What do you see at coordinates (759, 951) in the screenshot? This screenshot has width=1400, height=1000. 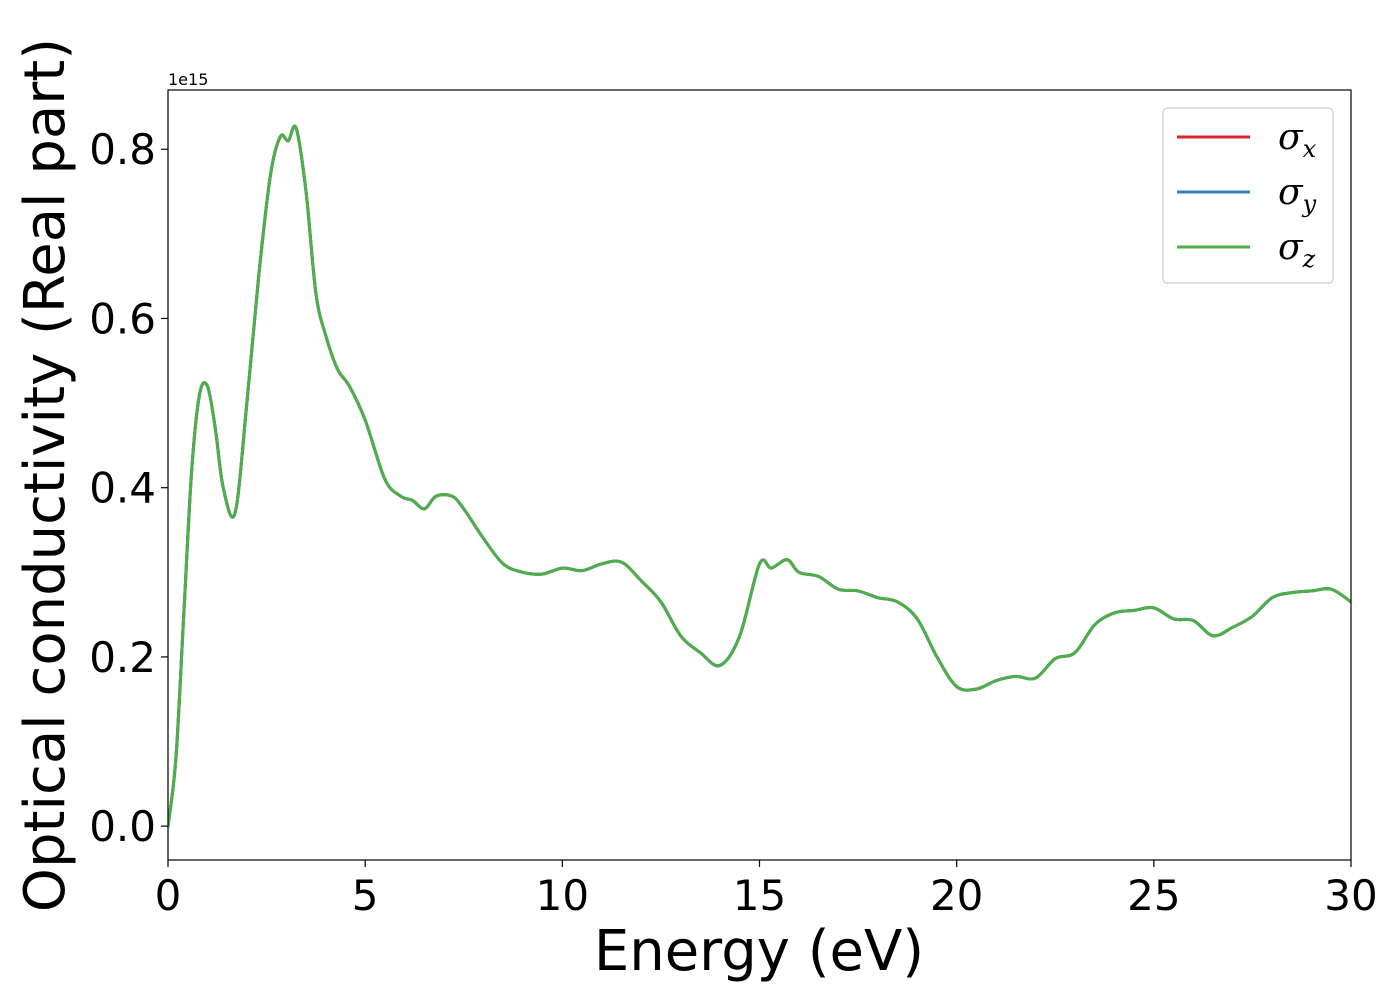 I see `x-axis-title: Energy (eV)` at bounding box center [759, 951].